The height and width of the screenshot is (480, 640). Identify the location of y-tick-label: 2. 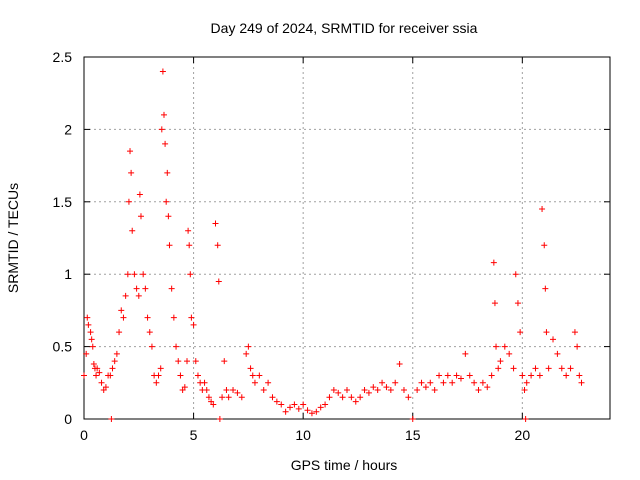
(68, 129).